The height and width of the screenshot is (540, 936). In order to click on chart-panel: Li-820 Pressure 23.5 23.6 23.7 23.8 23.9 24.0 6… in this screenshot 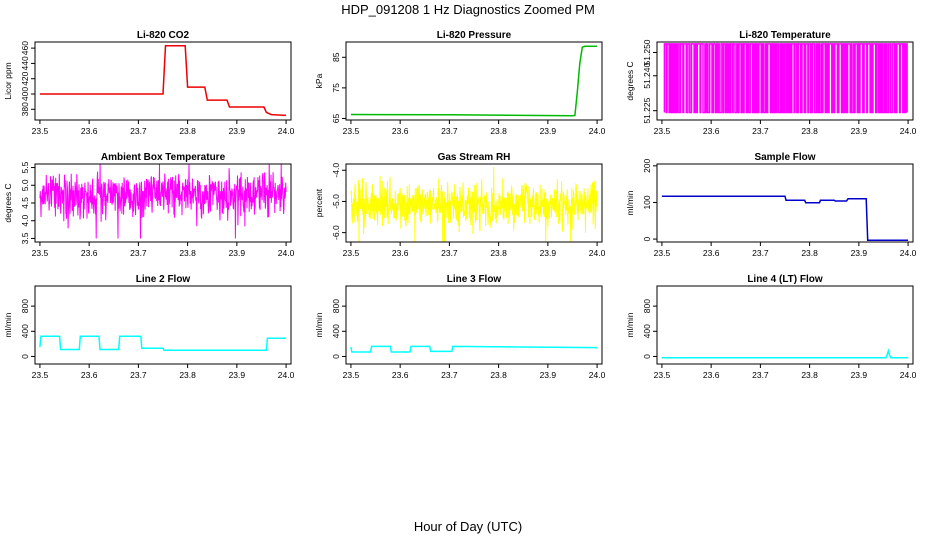, I will do `click(460, 83)`.